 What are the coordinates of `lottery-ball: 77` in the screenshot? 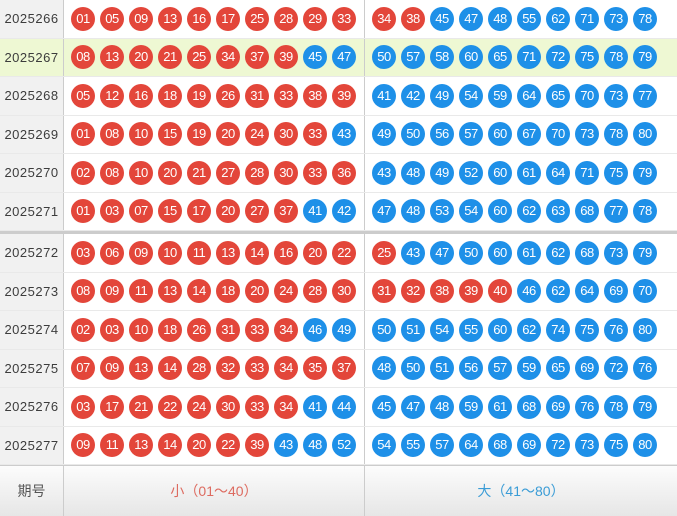 It's located at (616, 211).